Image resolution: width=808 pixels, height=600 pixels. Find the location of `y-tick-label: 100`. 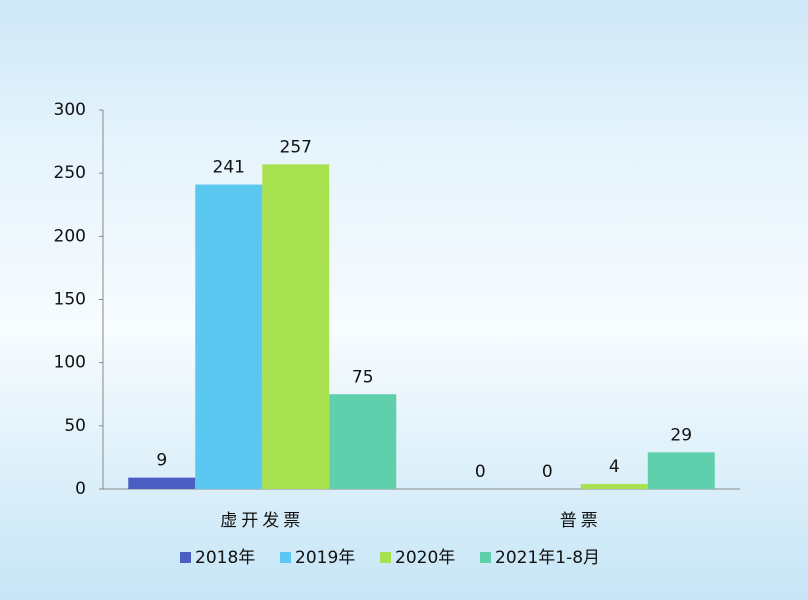

y-tick-label: 100 is located at coordinates (70, 363).